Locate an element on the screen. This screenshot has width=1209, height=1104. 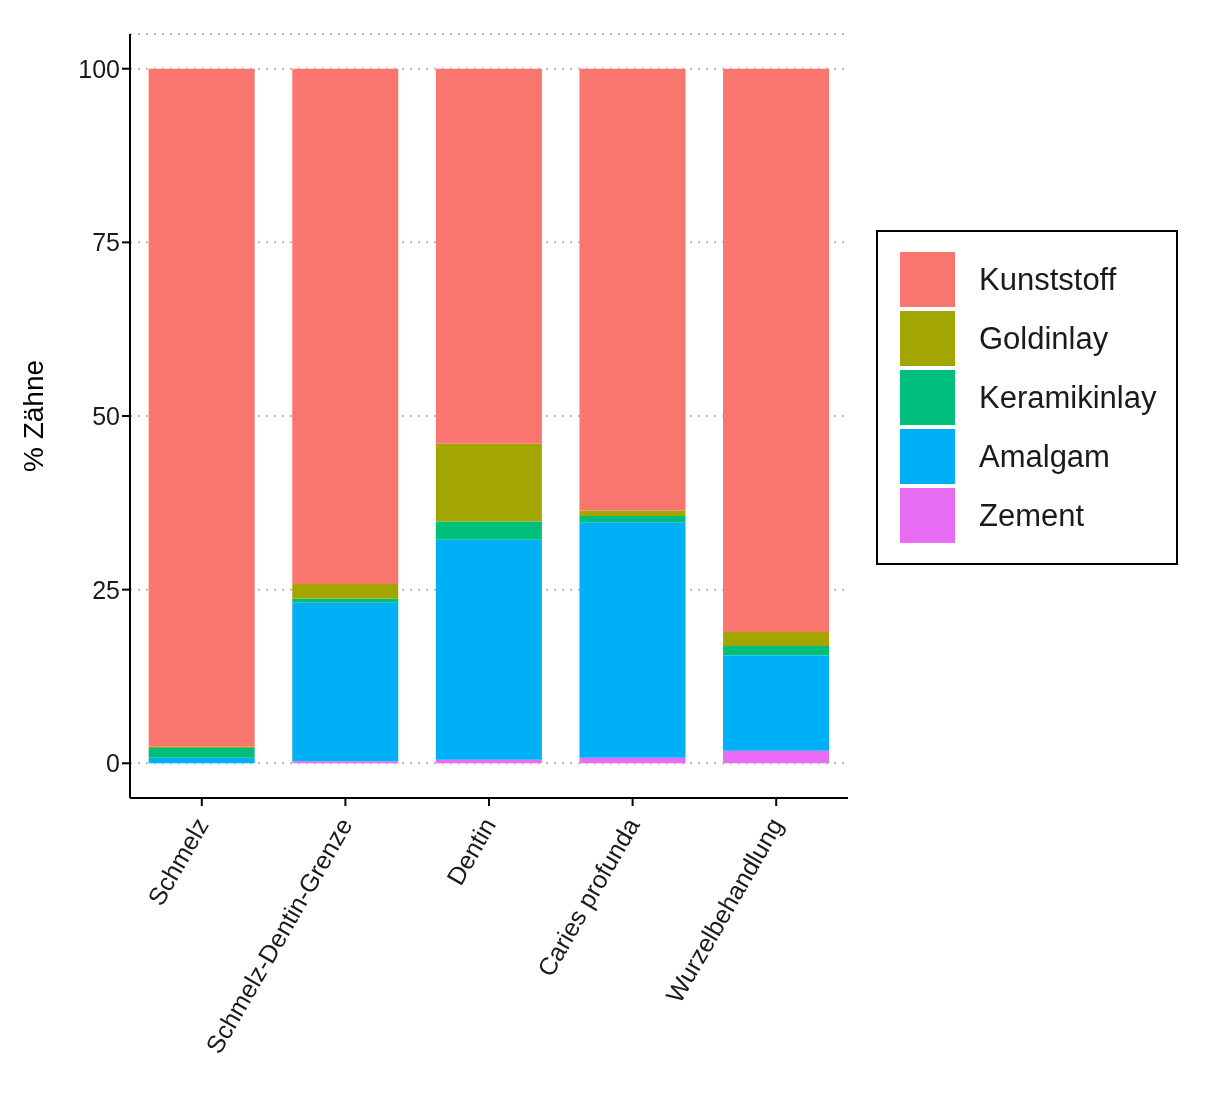
y-tick-label: 0 is located at coordinates (113, 763).